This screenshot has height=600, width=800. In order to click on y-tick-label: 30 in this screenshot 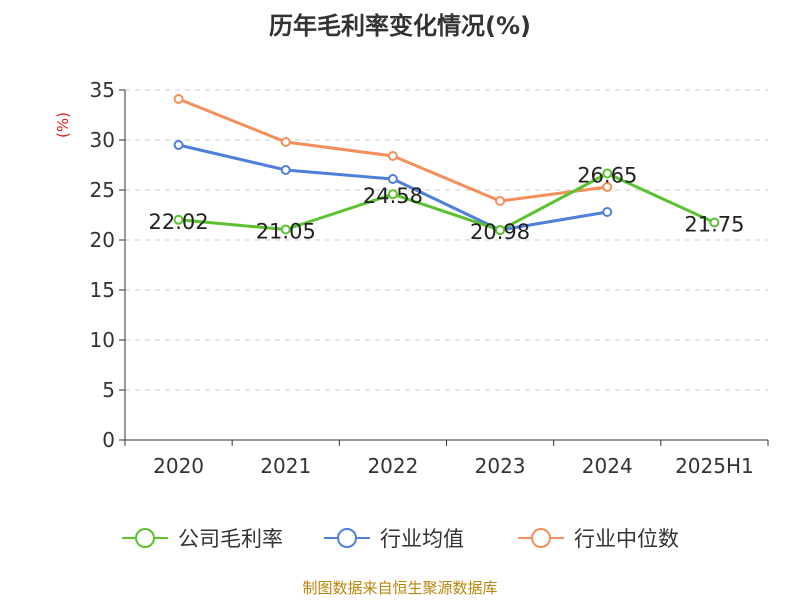, I will do `click(102, 140)`.